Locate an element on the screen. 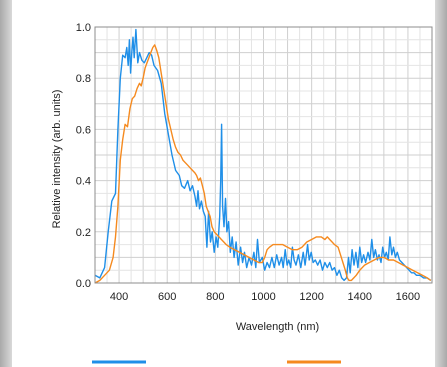 The width and height of the screenshot is (447, 367). y-tick-label: 0.4 is located at coordinates (83, 182).